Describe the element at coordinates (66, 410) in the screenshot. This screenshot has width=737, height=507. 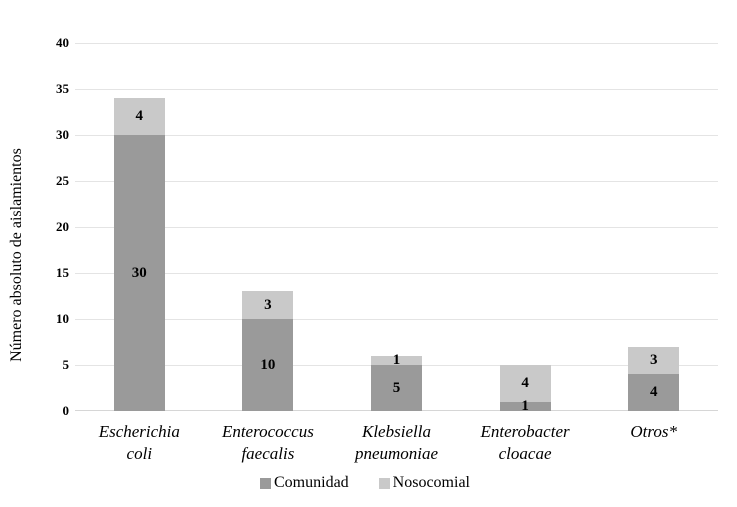
I see `y-tick-label: 0` at that location.